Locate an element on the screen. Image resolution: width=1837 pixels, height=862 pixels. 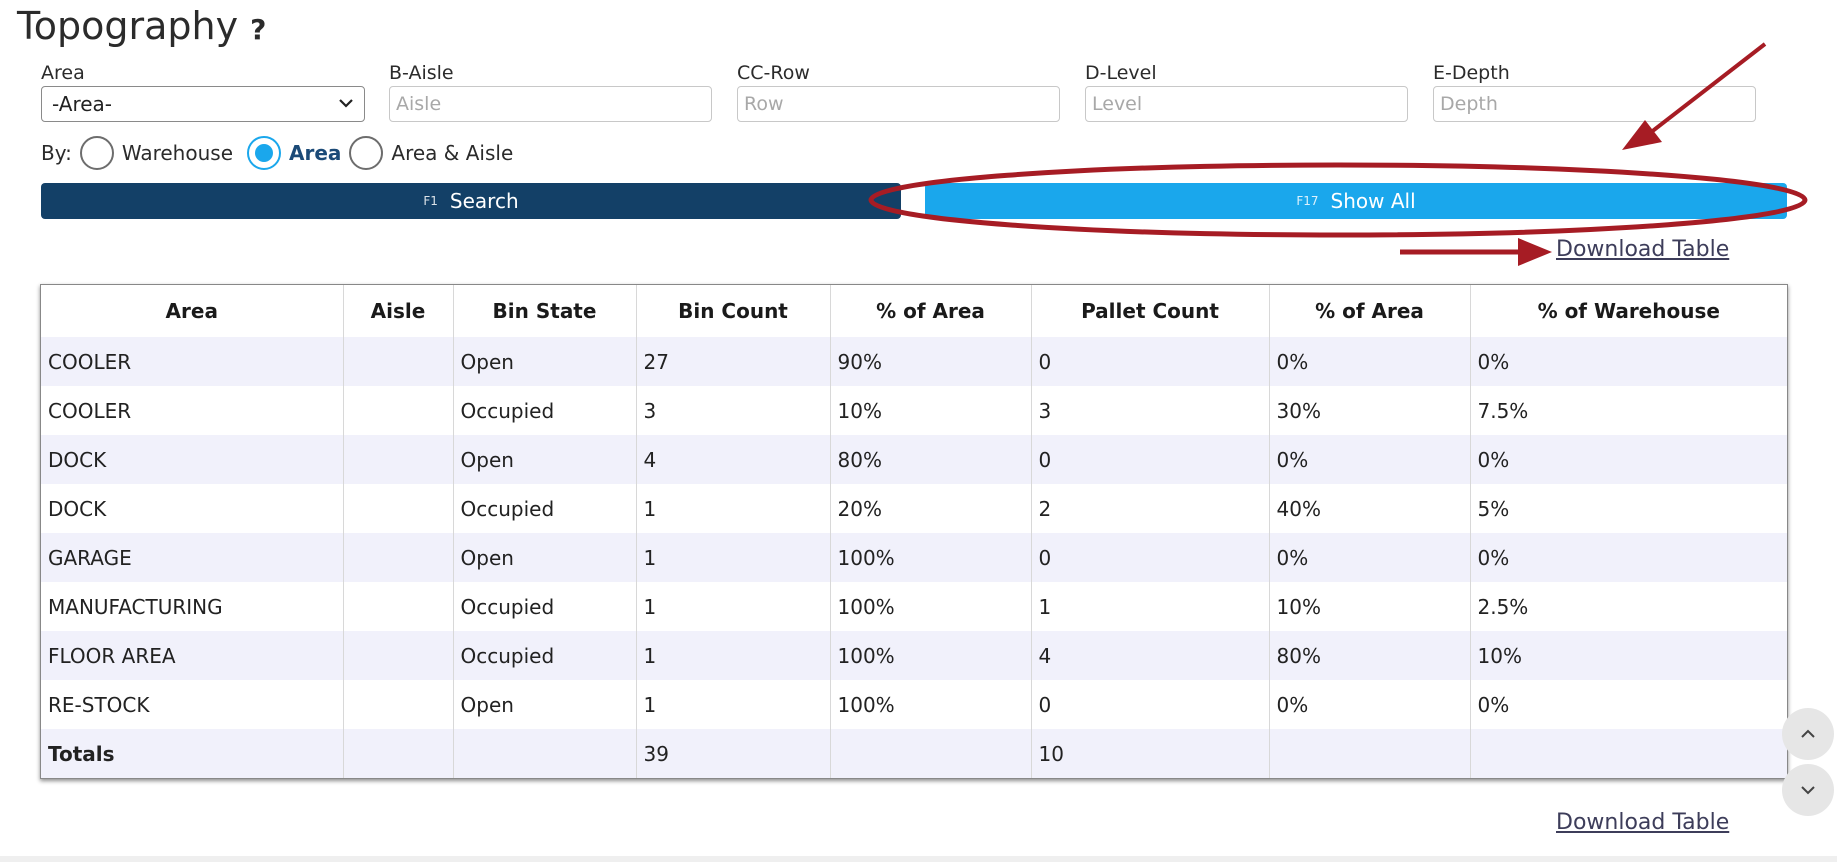
cell-bin-pct-area: 80% is located at coordinates (931, 459).